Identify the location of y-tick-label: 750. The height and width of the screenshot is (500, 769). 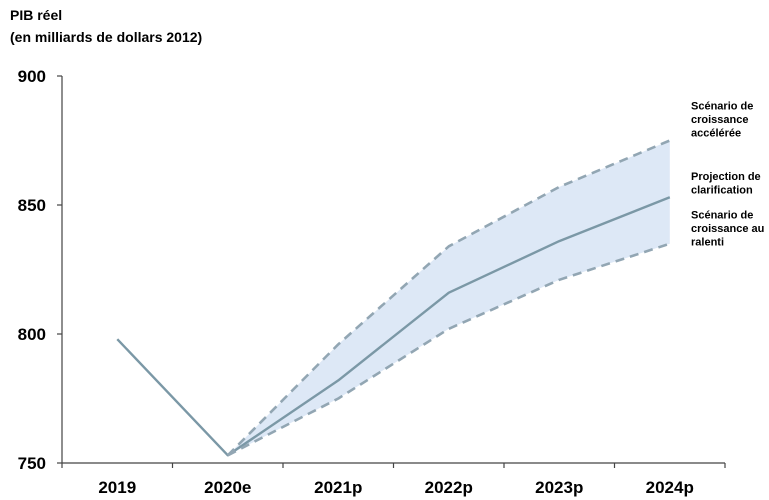
(32, 463).